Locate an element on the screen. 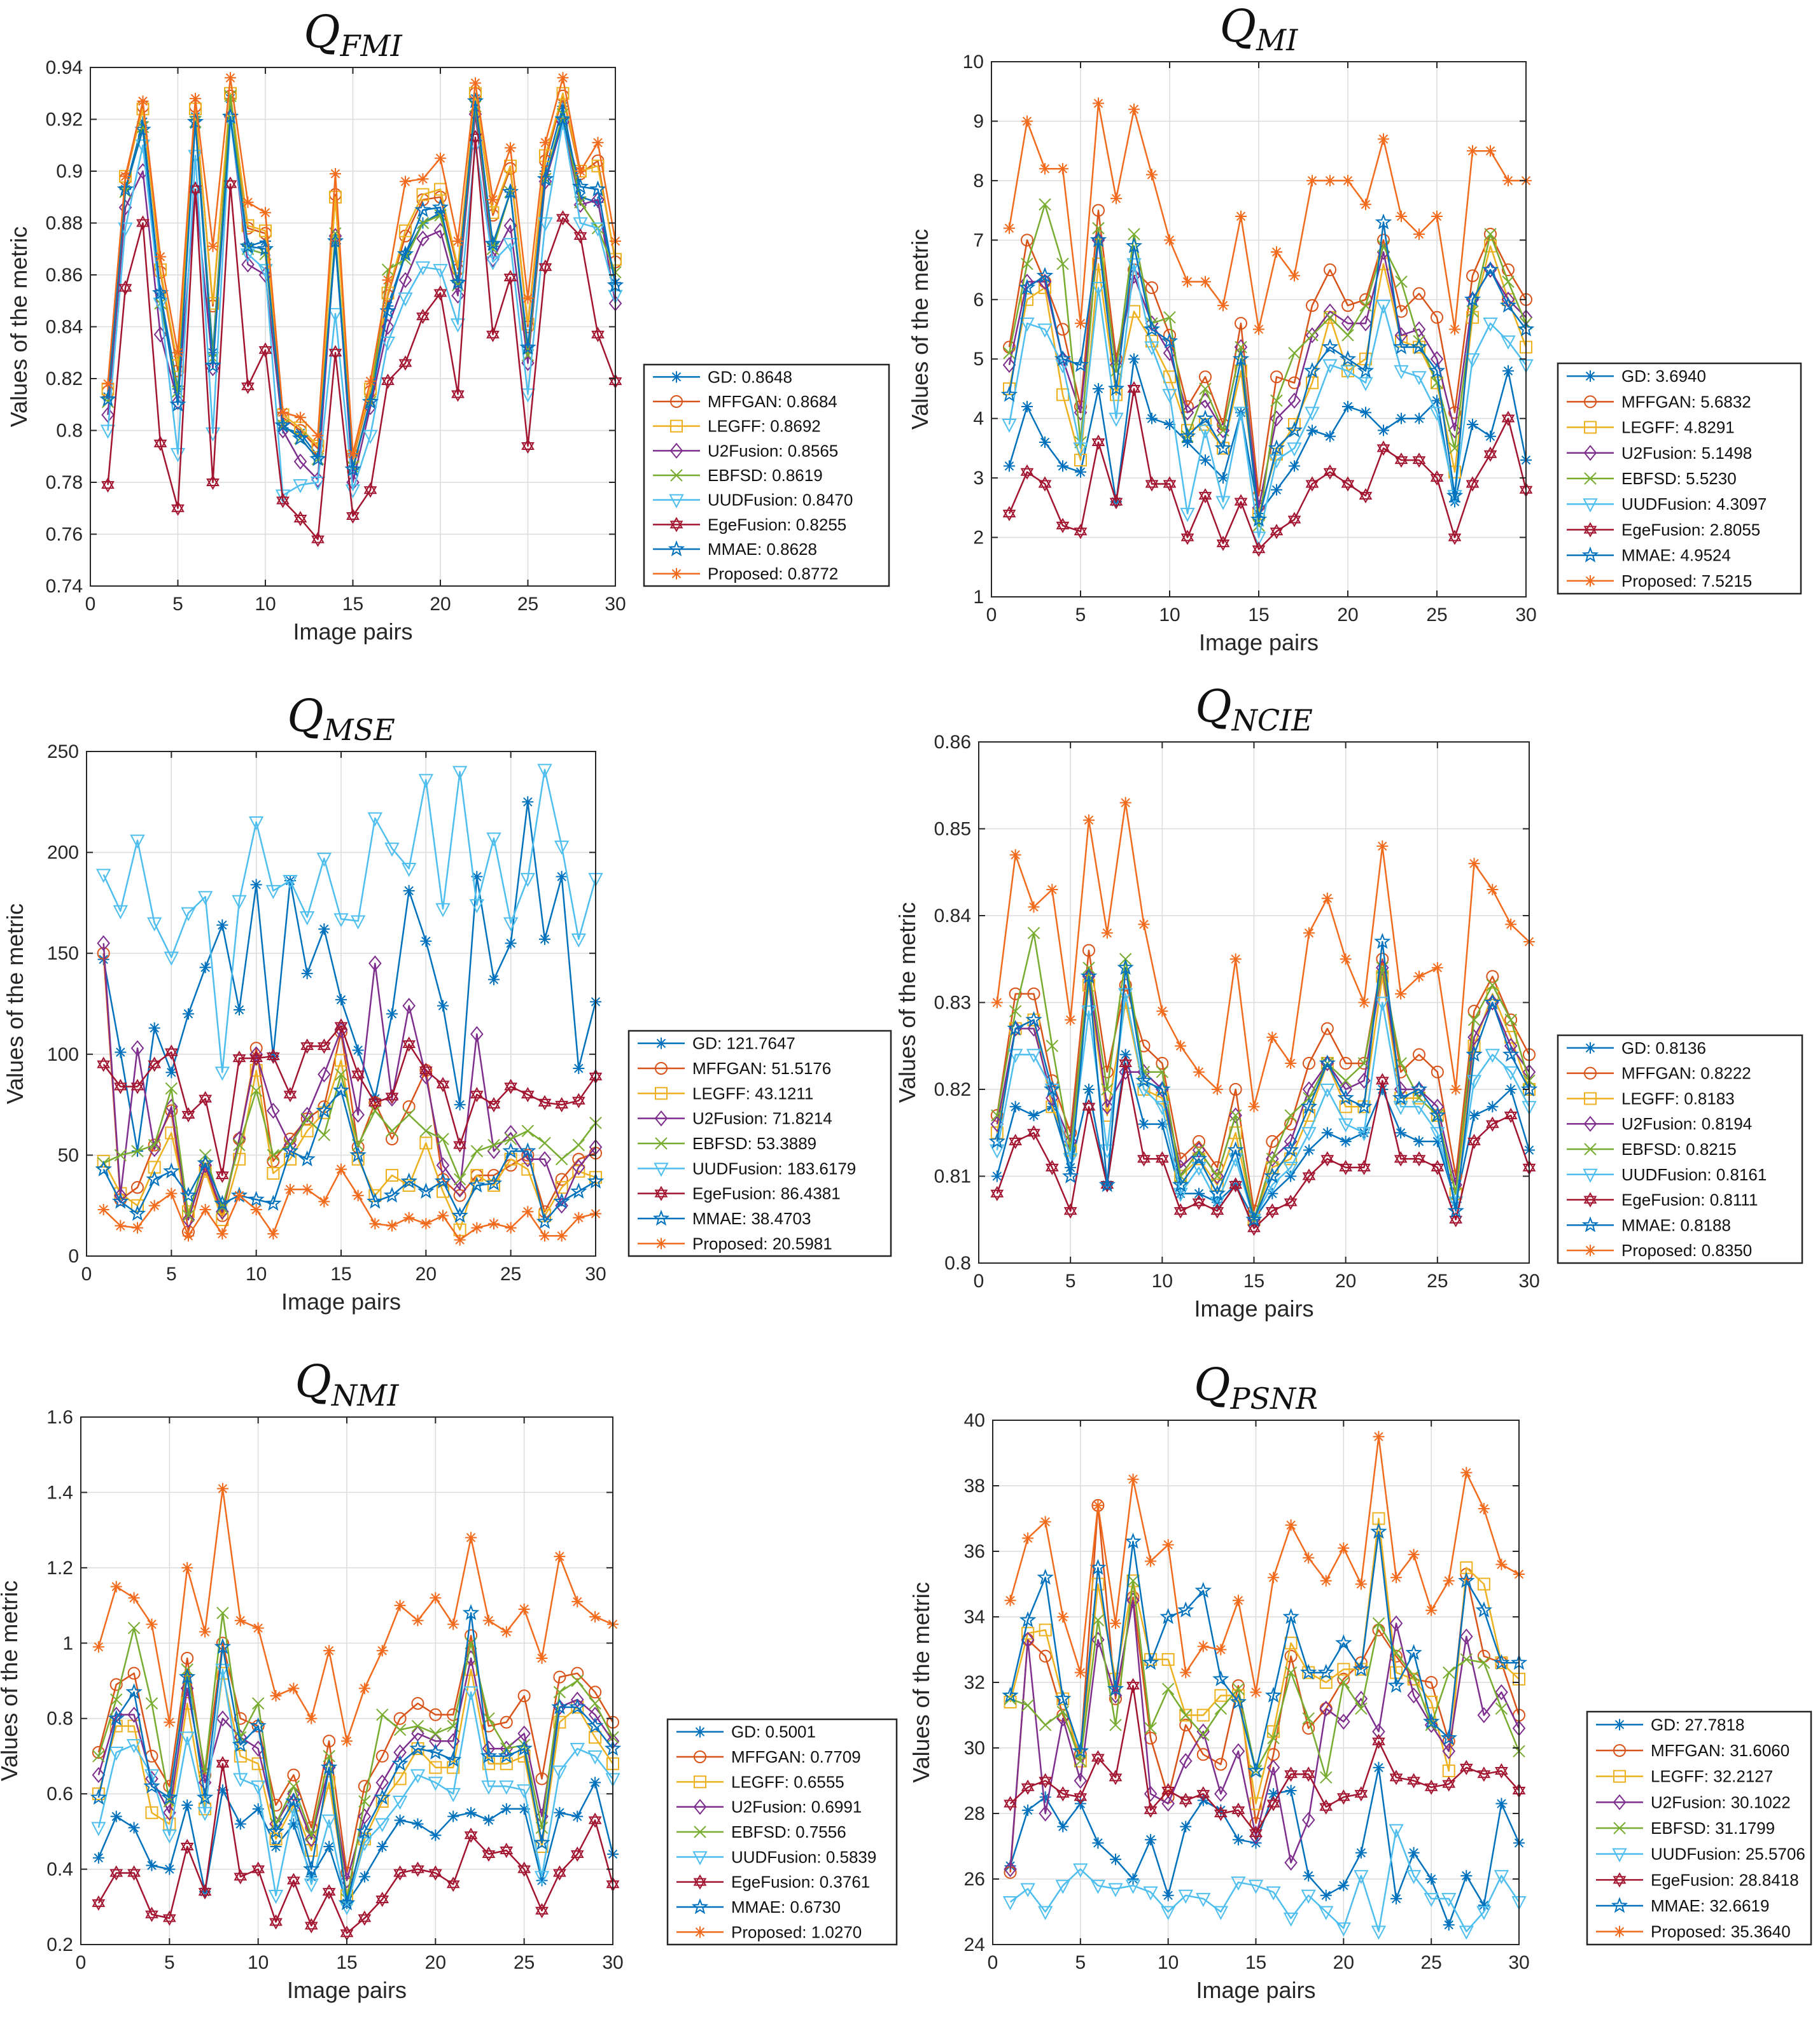 The image size is (1820, 2033). chart-title-subscript: PSNR is located at coordinates (1274, 1399).